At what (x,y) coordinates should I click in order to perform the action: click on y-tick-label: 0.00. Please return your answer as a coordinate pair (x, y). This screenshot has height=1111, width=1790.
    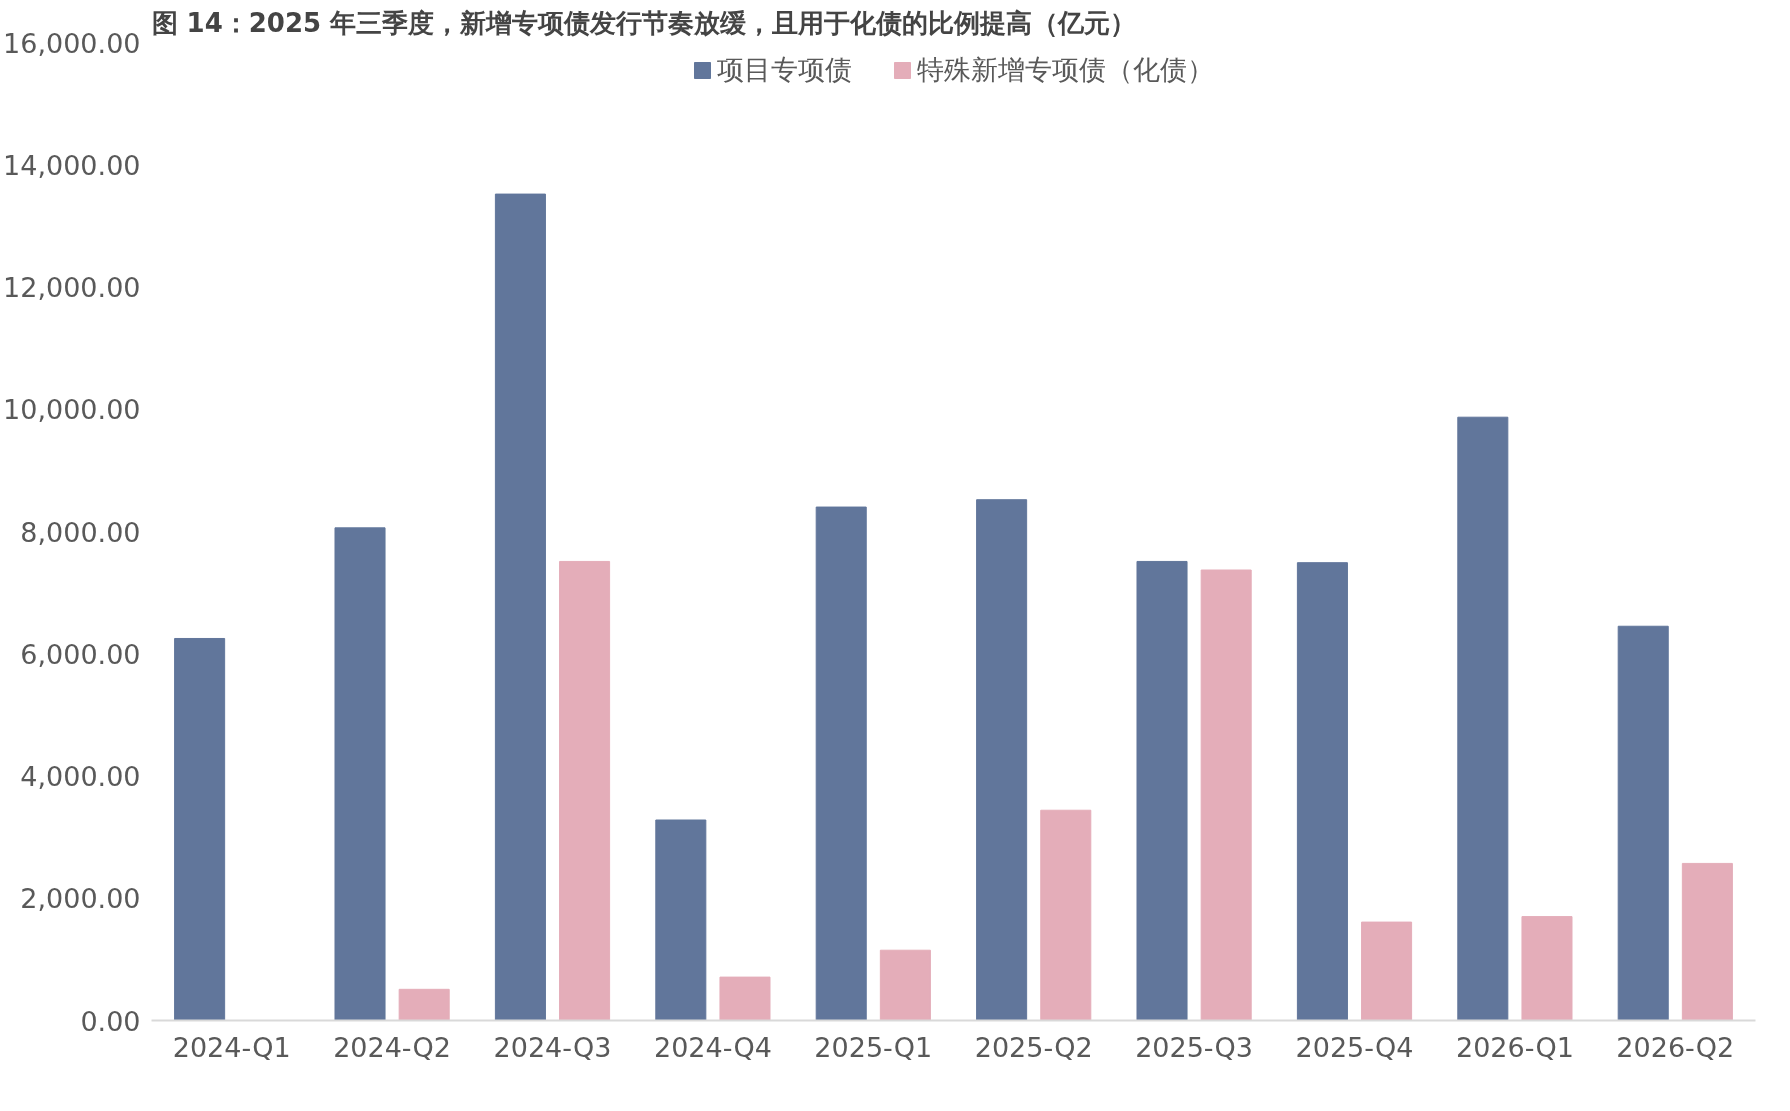
    Looking at the image, I should click on (110, 1021).